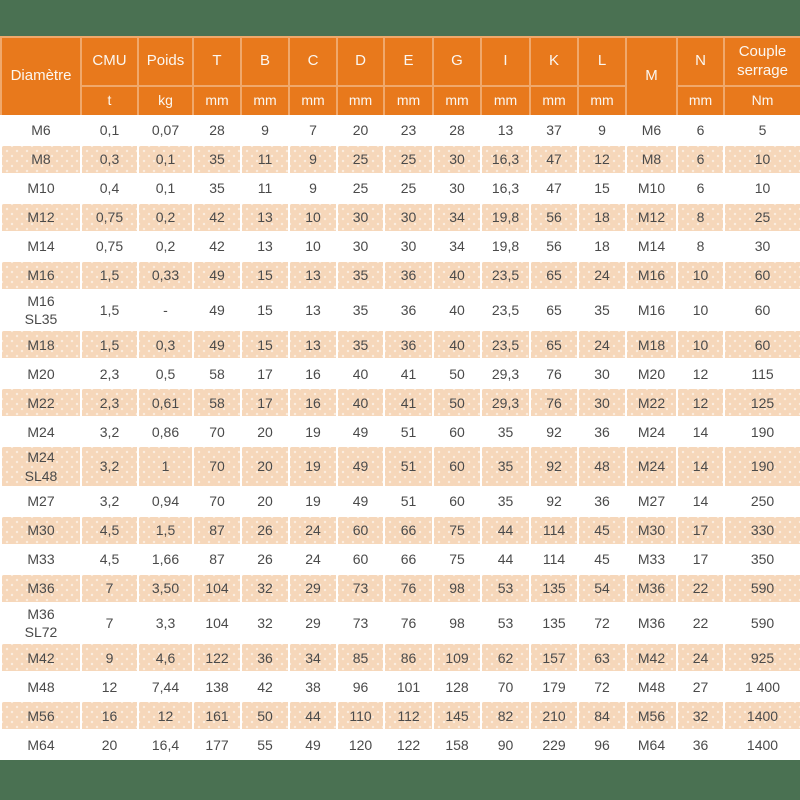 This screenshot has height=800, width=800. Describe the element at coordinates (360, 101) in the screenshot. I see `unit-d: mm` at that location.